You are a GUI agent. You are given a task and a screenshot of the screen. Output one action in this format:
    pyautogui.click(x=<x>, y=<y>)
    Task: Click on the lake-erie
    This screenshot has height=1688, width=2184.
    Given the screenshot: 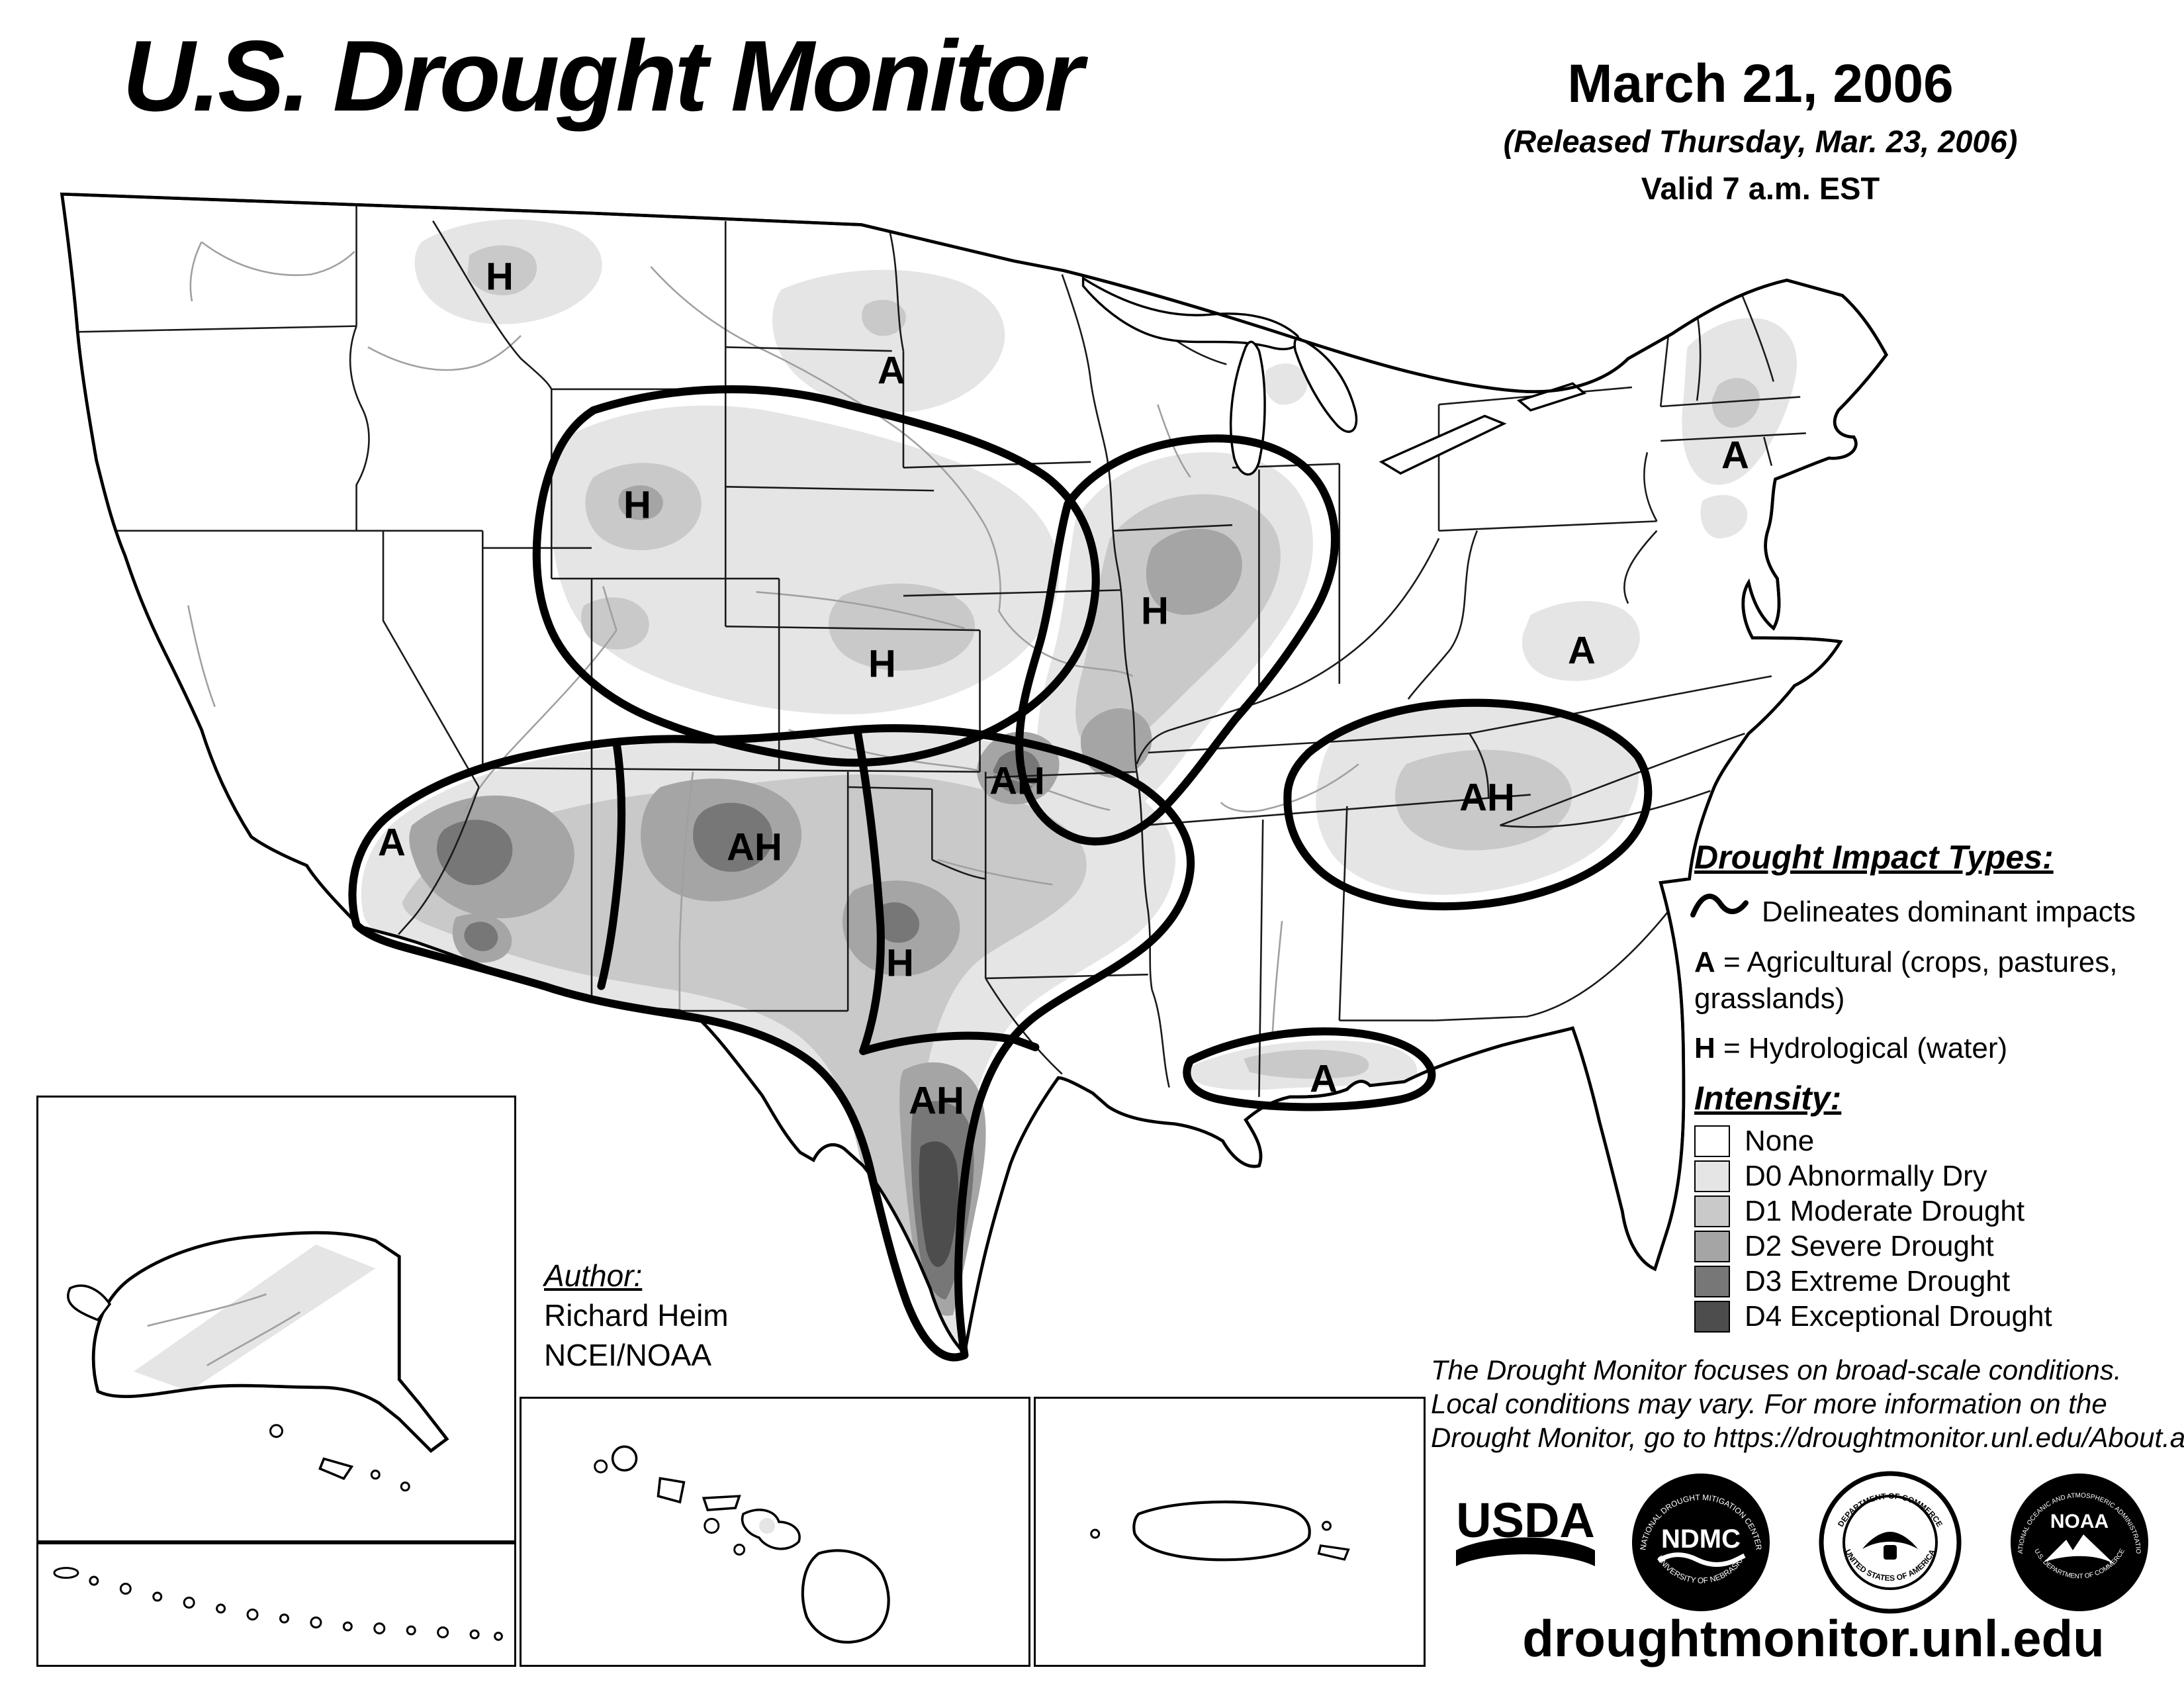 What is the action you would take?
    pyautogui.click(x=1443, y=444)
    